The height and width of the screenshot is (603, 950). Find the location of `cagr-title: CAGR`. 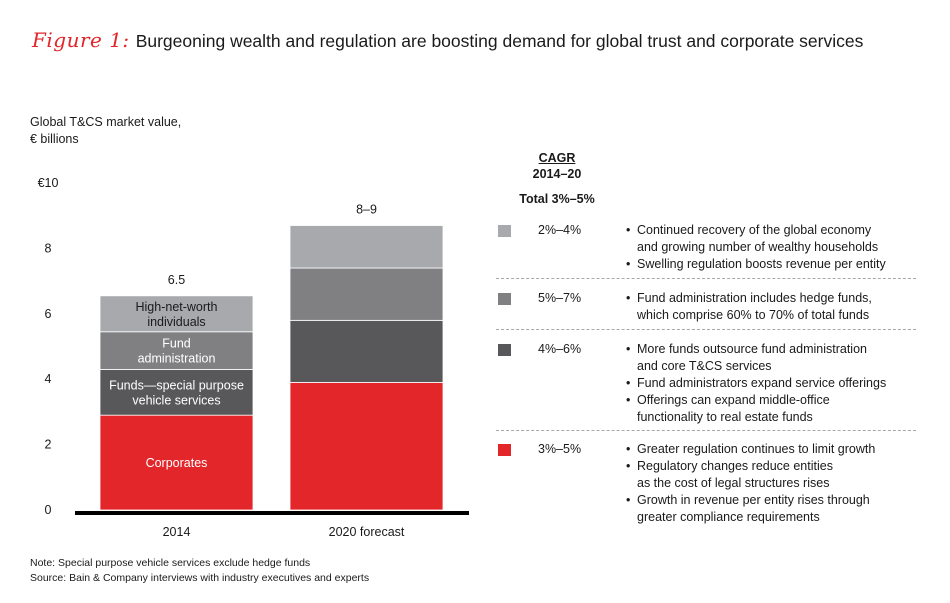

cagr-title: CAGR is located at coordinates (557, 158).